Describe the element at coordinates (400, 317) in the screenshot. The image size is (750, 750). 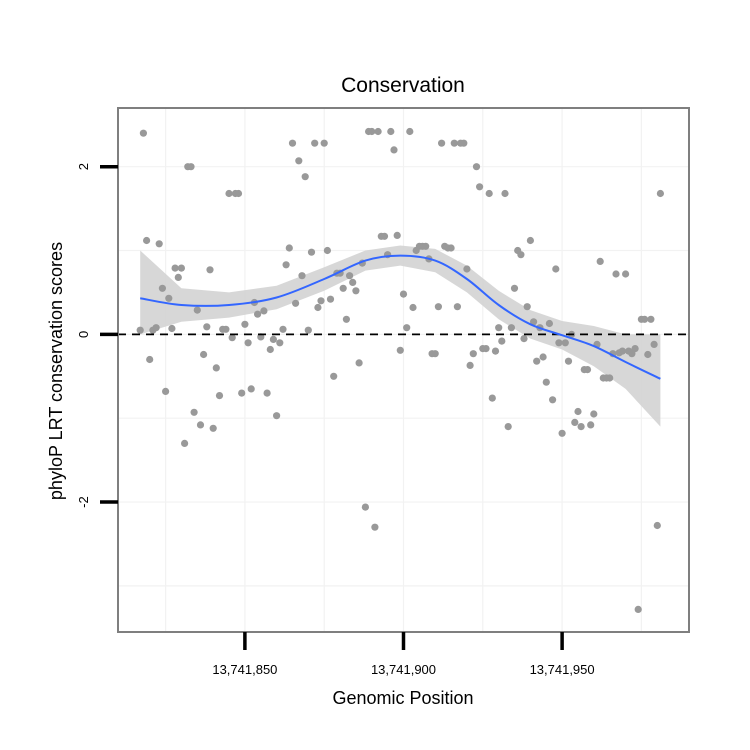
I see `smooth-trend-line` at that location.